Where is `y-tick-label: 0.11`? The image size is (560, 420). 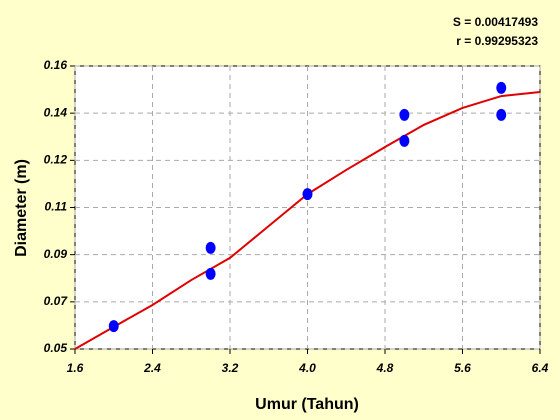
y-tick-label: 0.11 is located at coordinates (56, 207).